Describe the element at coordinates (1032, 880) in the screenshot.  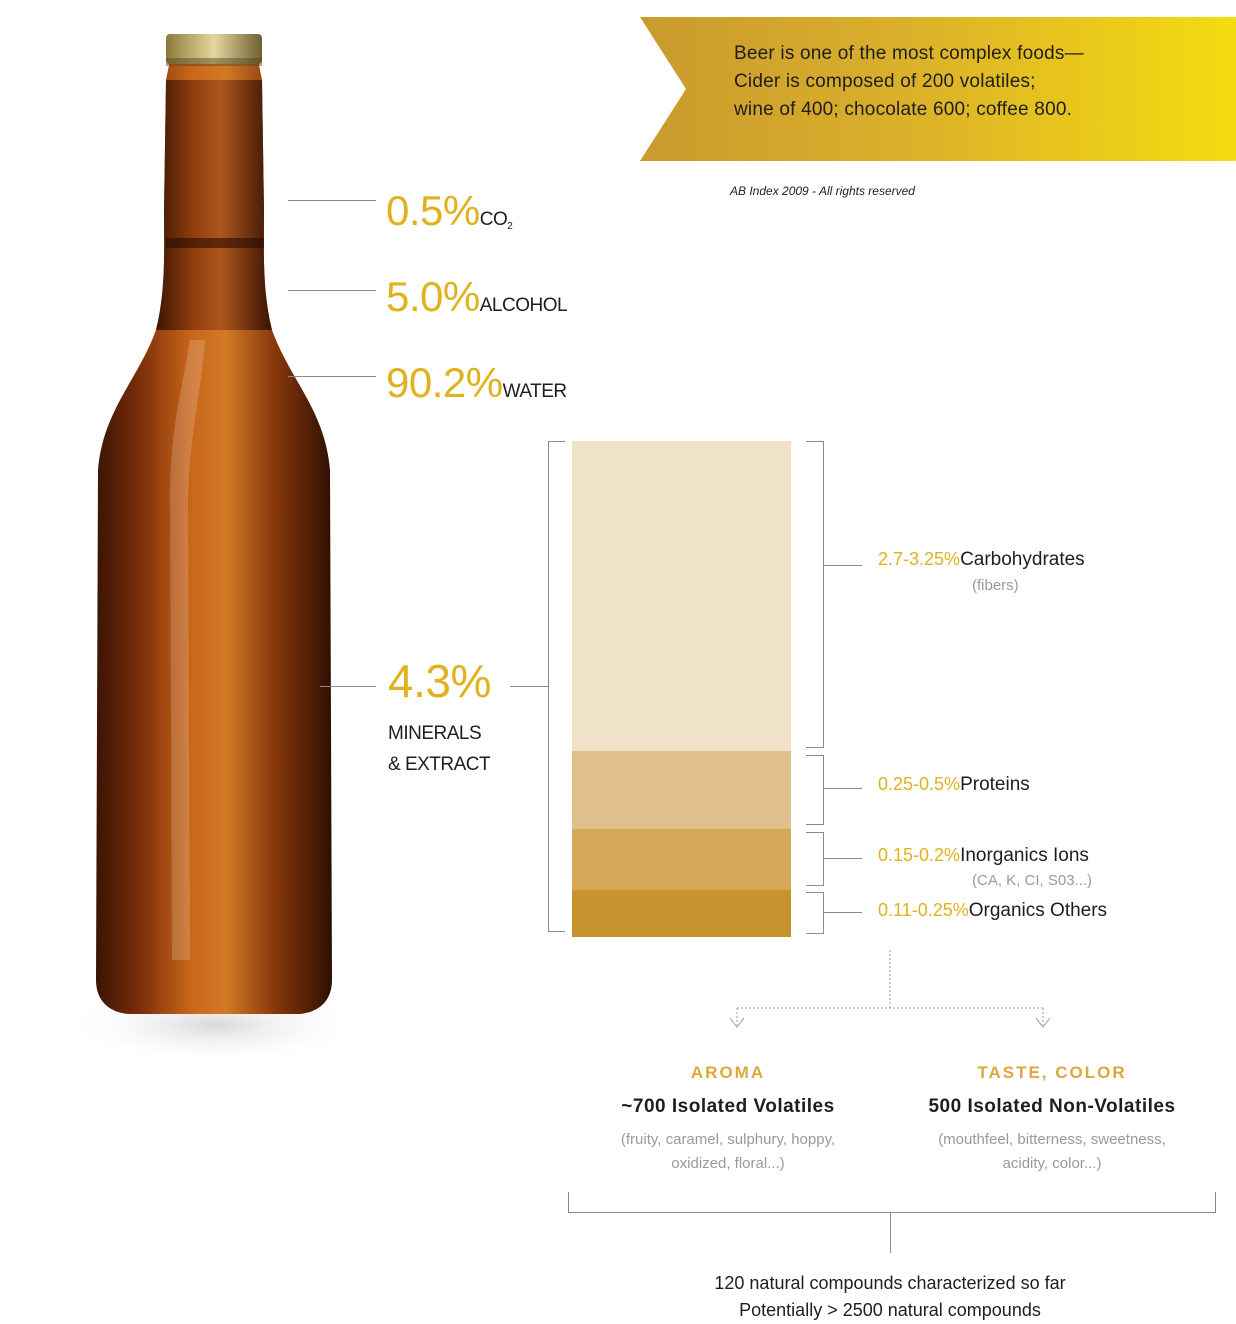
I see `inorganics-note: (CA, K, CI, S03...)` at that location.